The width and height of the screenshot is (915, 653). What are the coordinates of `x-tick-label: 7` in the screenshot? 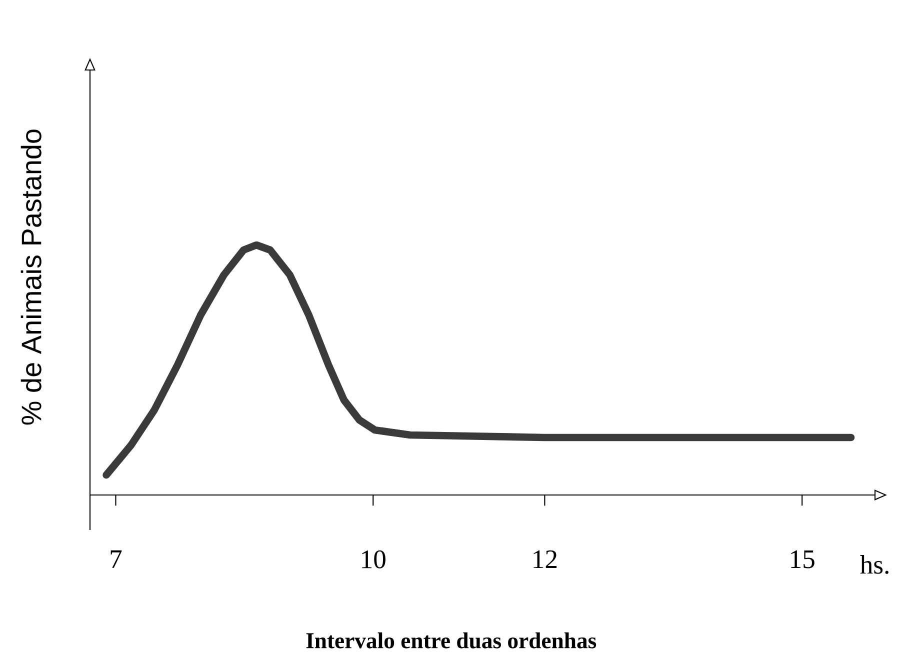 It's located at (116, 559).